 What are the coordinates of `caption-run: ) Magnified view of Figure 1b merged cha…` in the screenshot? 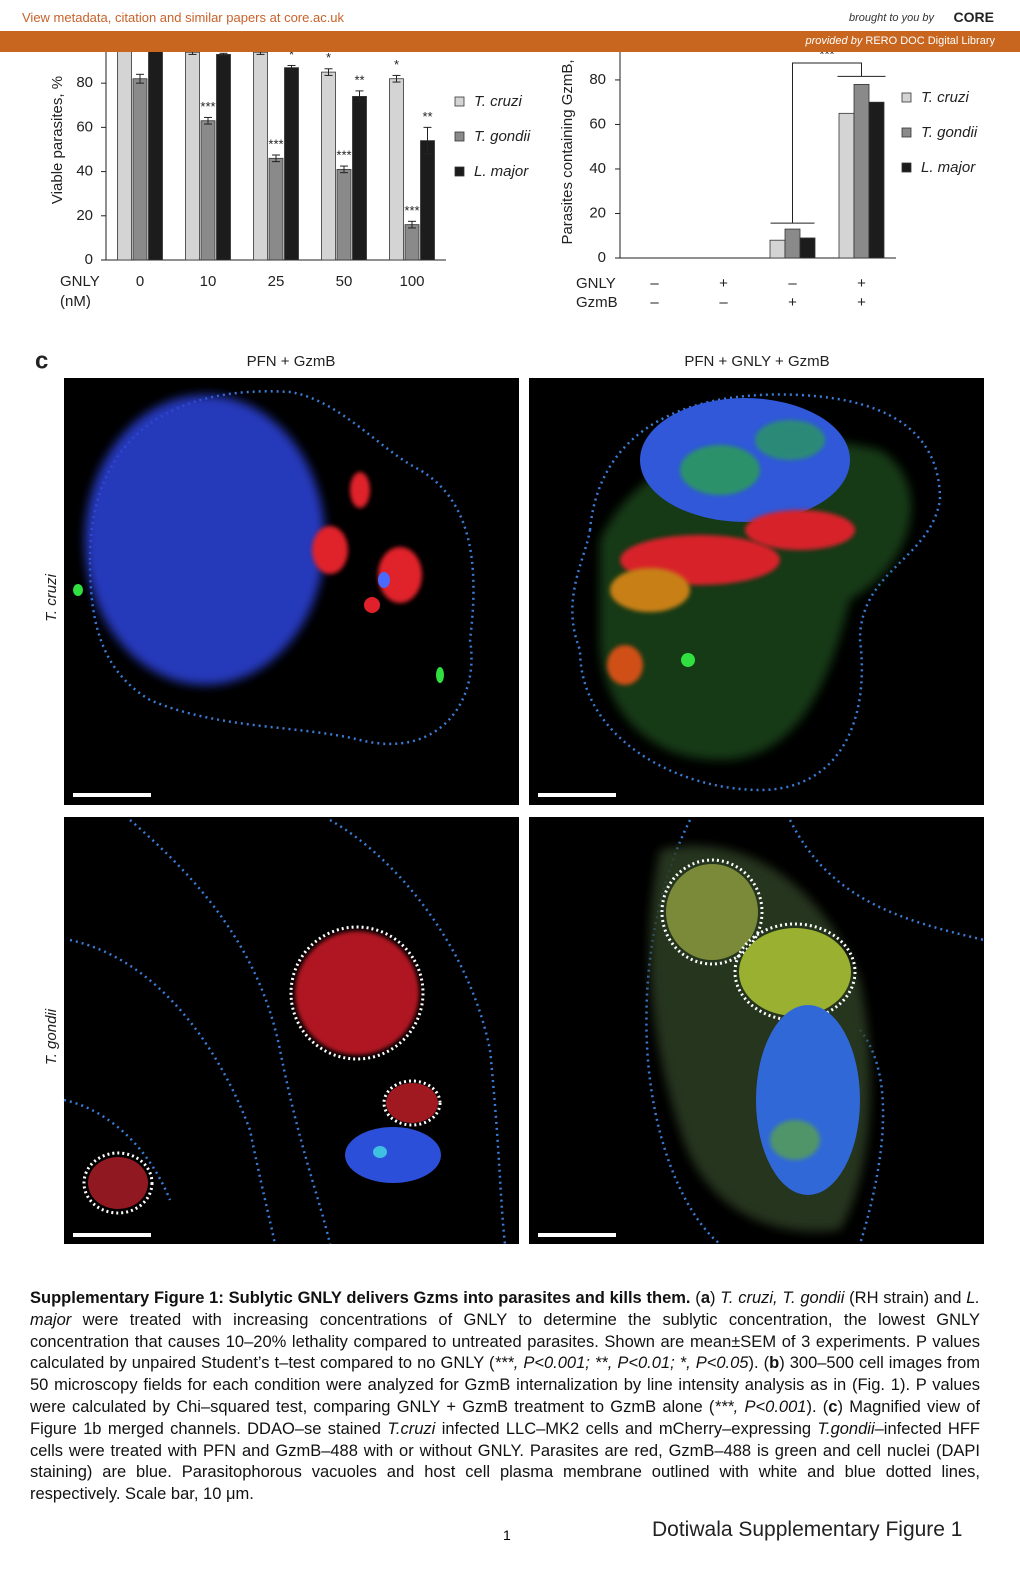 It's located at (505, 1417).